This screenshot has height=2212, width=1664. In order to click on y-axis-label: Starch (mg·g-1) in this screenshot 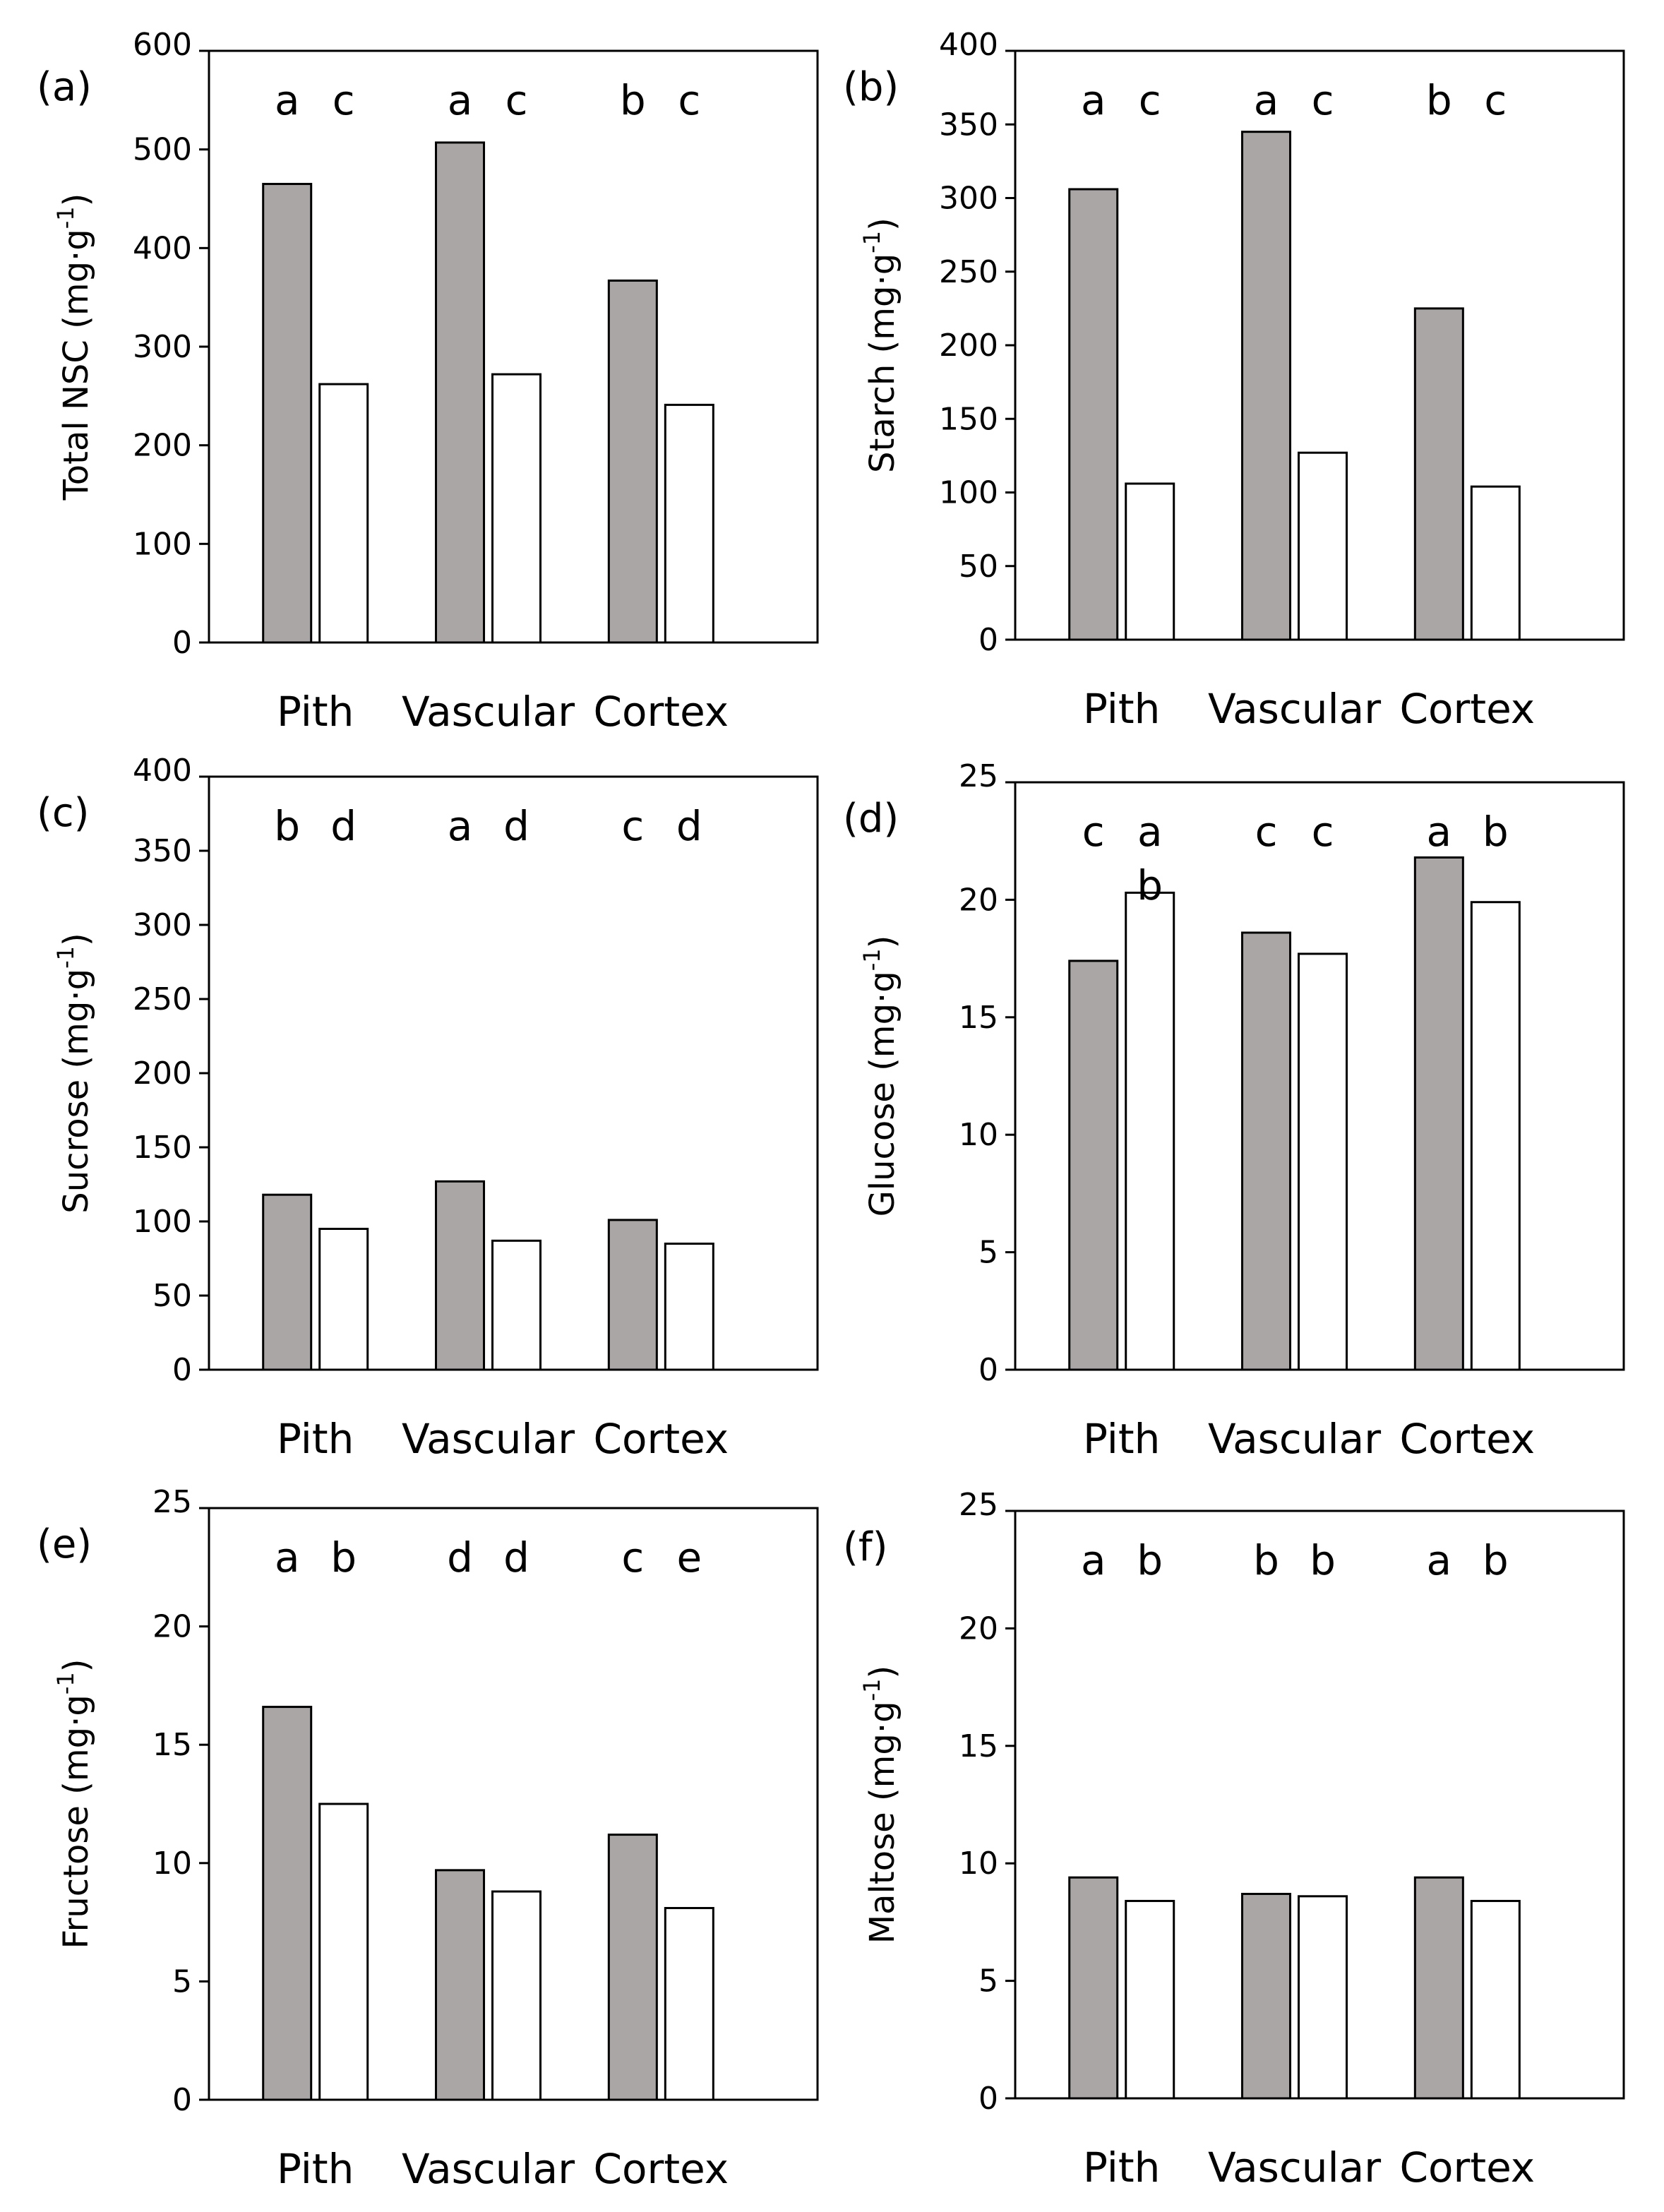, I will do `click(880, 345)`.